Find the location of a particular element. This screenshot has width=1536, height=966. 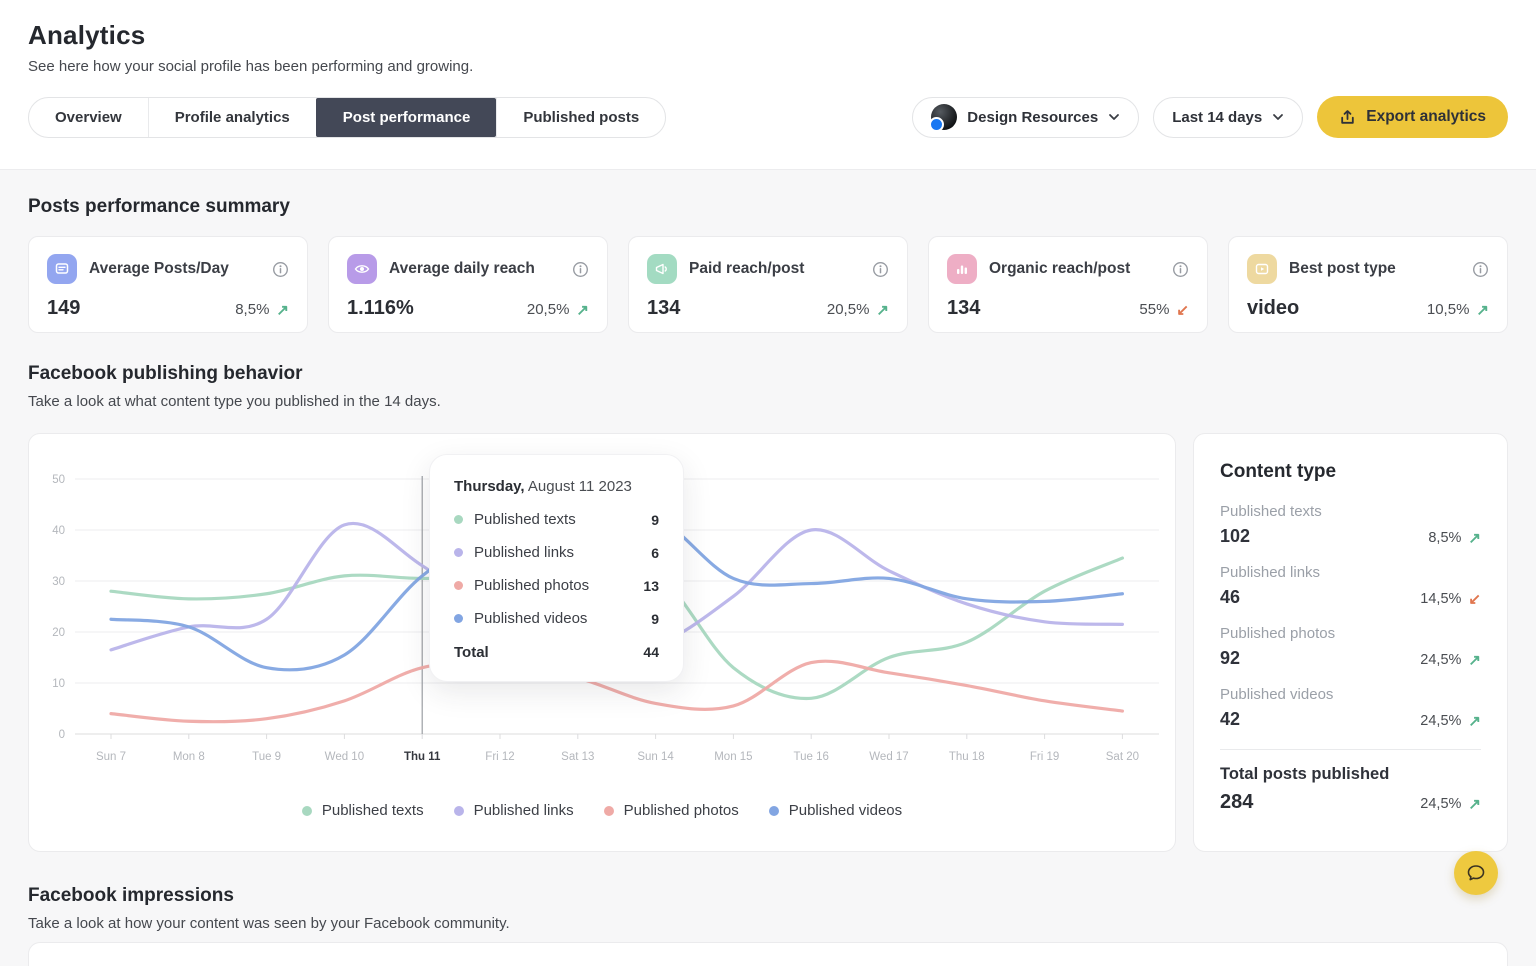

tooltip-row: Published videos 9 is located at coordinates (556, 618).